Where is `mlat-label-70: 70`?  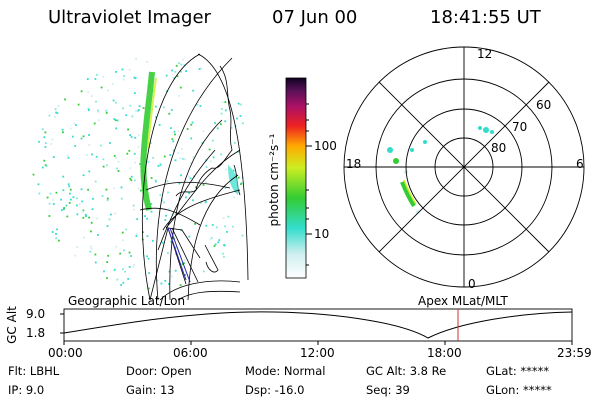 mlat-label-70: 70 is located at coordinates (520, 127).